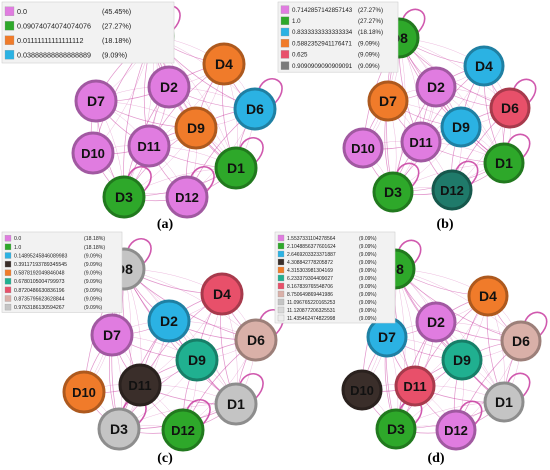 This screenshot has height=470, width=550. I want to click on legend-value: 0.03888888888888889, so click(54, 54).